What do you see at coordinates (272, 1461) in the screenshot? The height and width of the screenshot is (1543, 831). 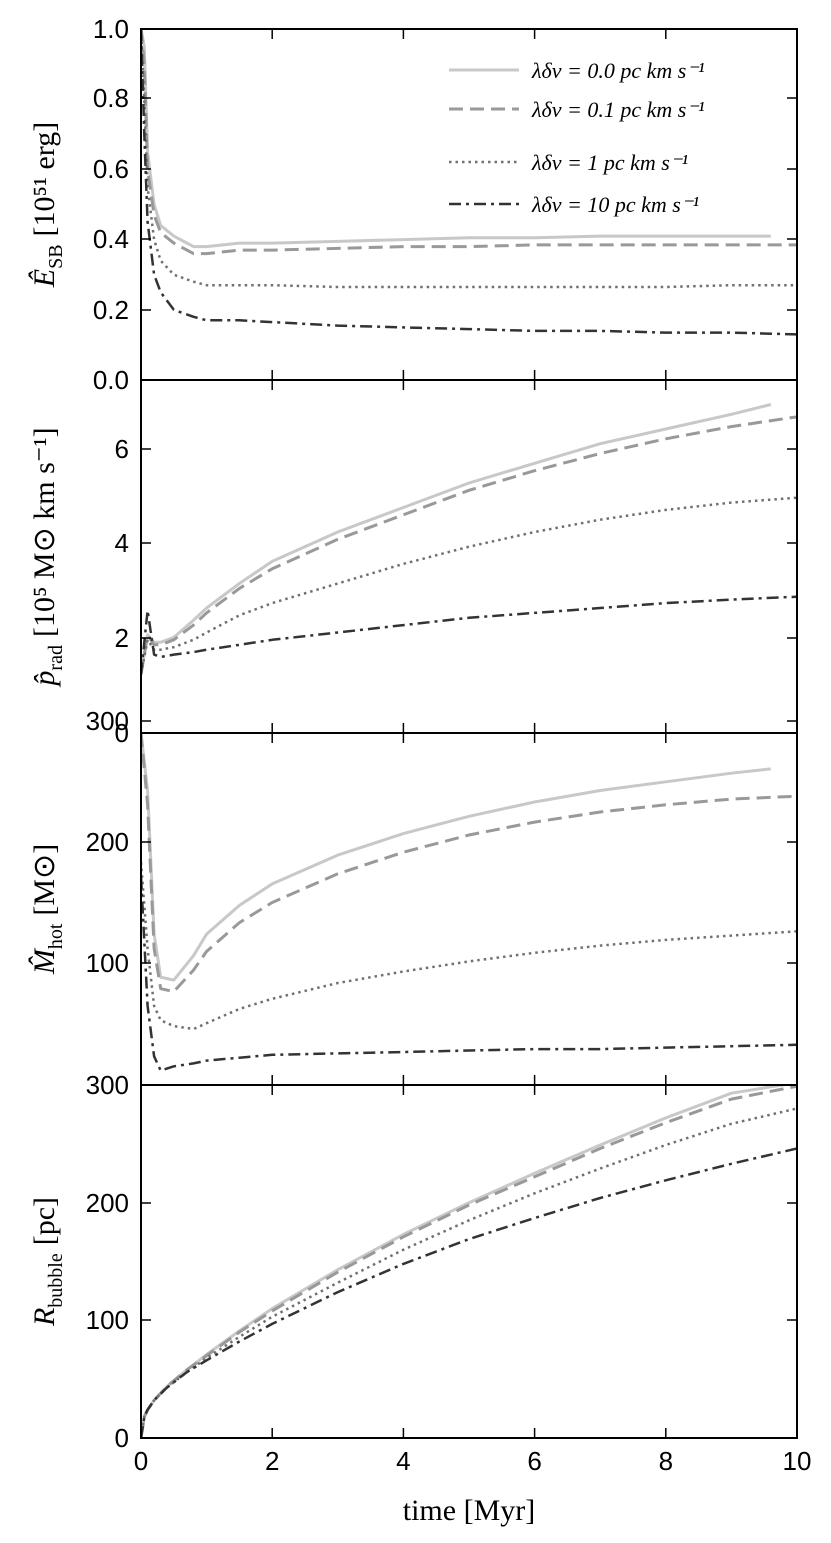 I see `xtick-label: 2` at bounding box center [272, 1461].